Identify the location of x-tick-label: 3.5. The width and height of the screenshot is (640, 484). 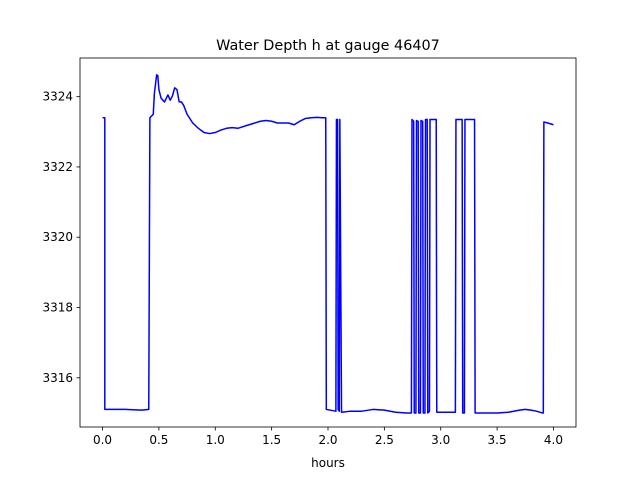
(497, 440).